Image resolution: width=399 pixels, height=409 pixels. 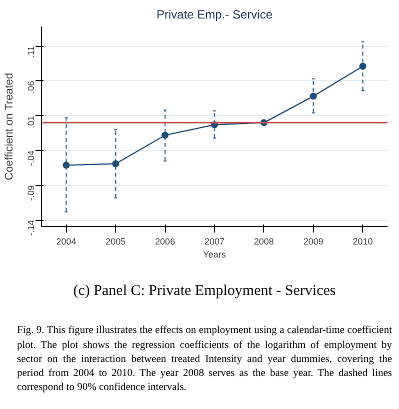 I want to click on x-tick-label: 2004, so click(x=66, y=241).